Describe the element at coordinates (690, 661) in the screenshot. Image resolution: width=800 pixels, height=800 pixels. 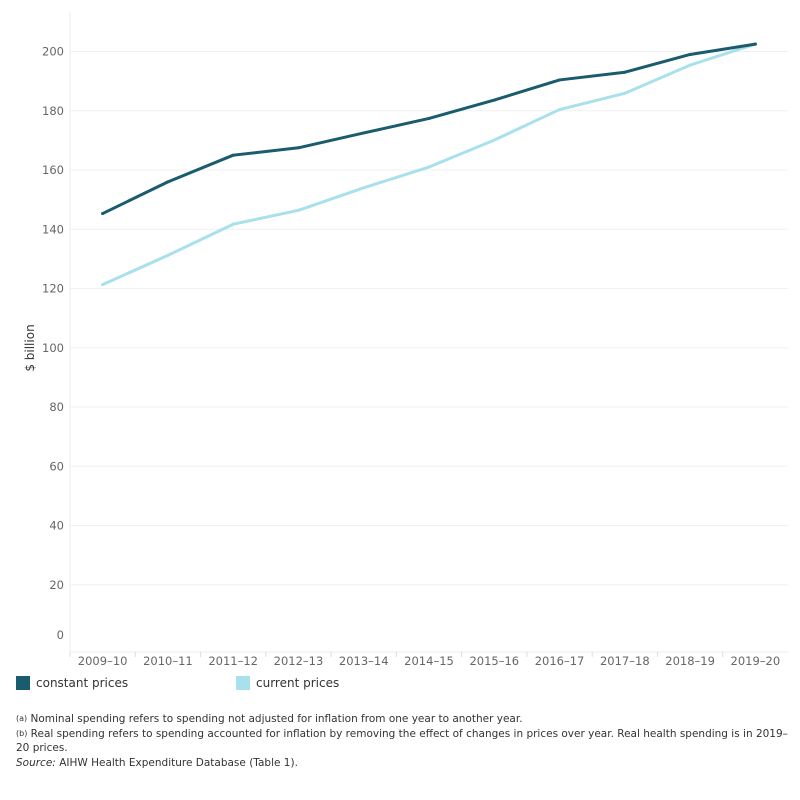
I see `x-tick-label: 2018–19` at that location.